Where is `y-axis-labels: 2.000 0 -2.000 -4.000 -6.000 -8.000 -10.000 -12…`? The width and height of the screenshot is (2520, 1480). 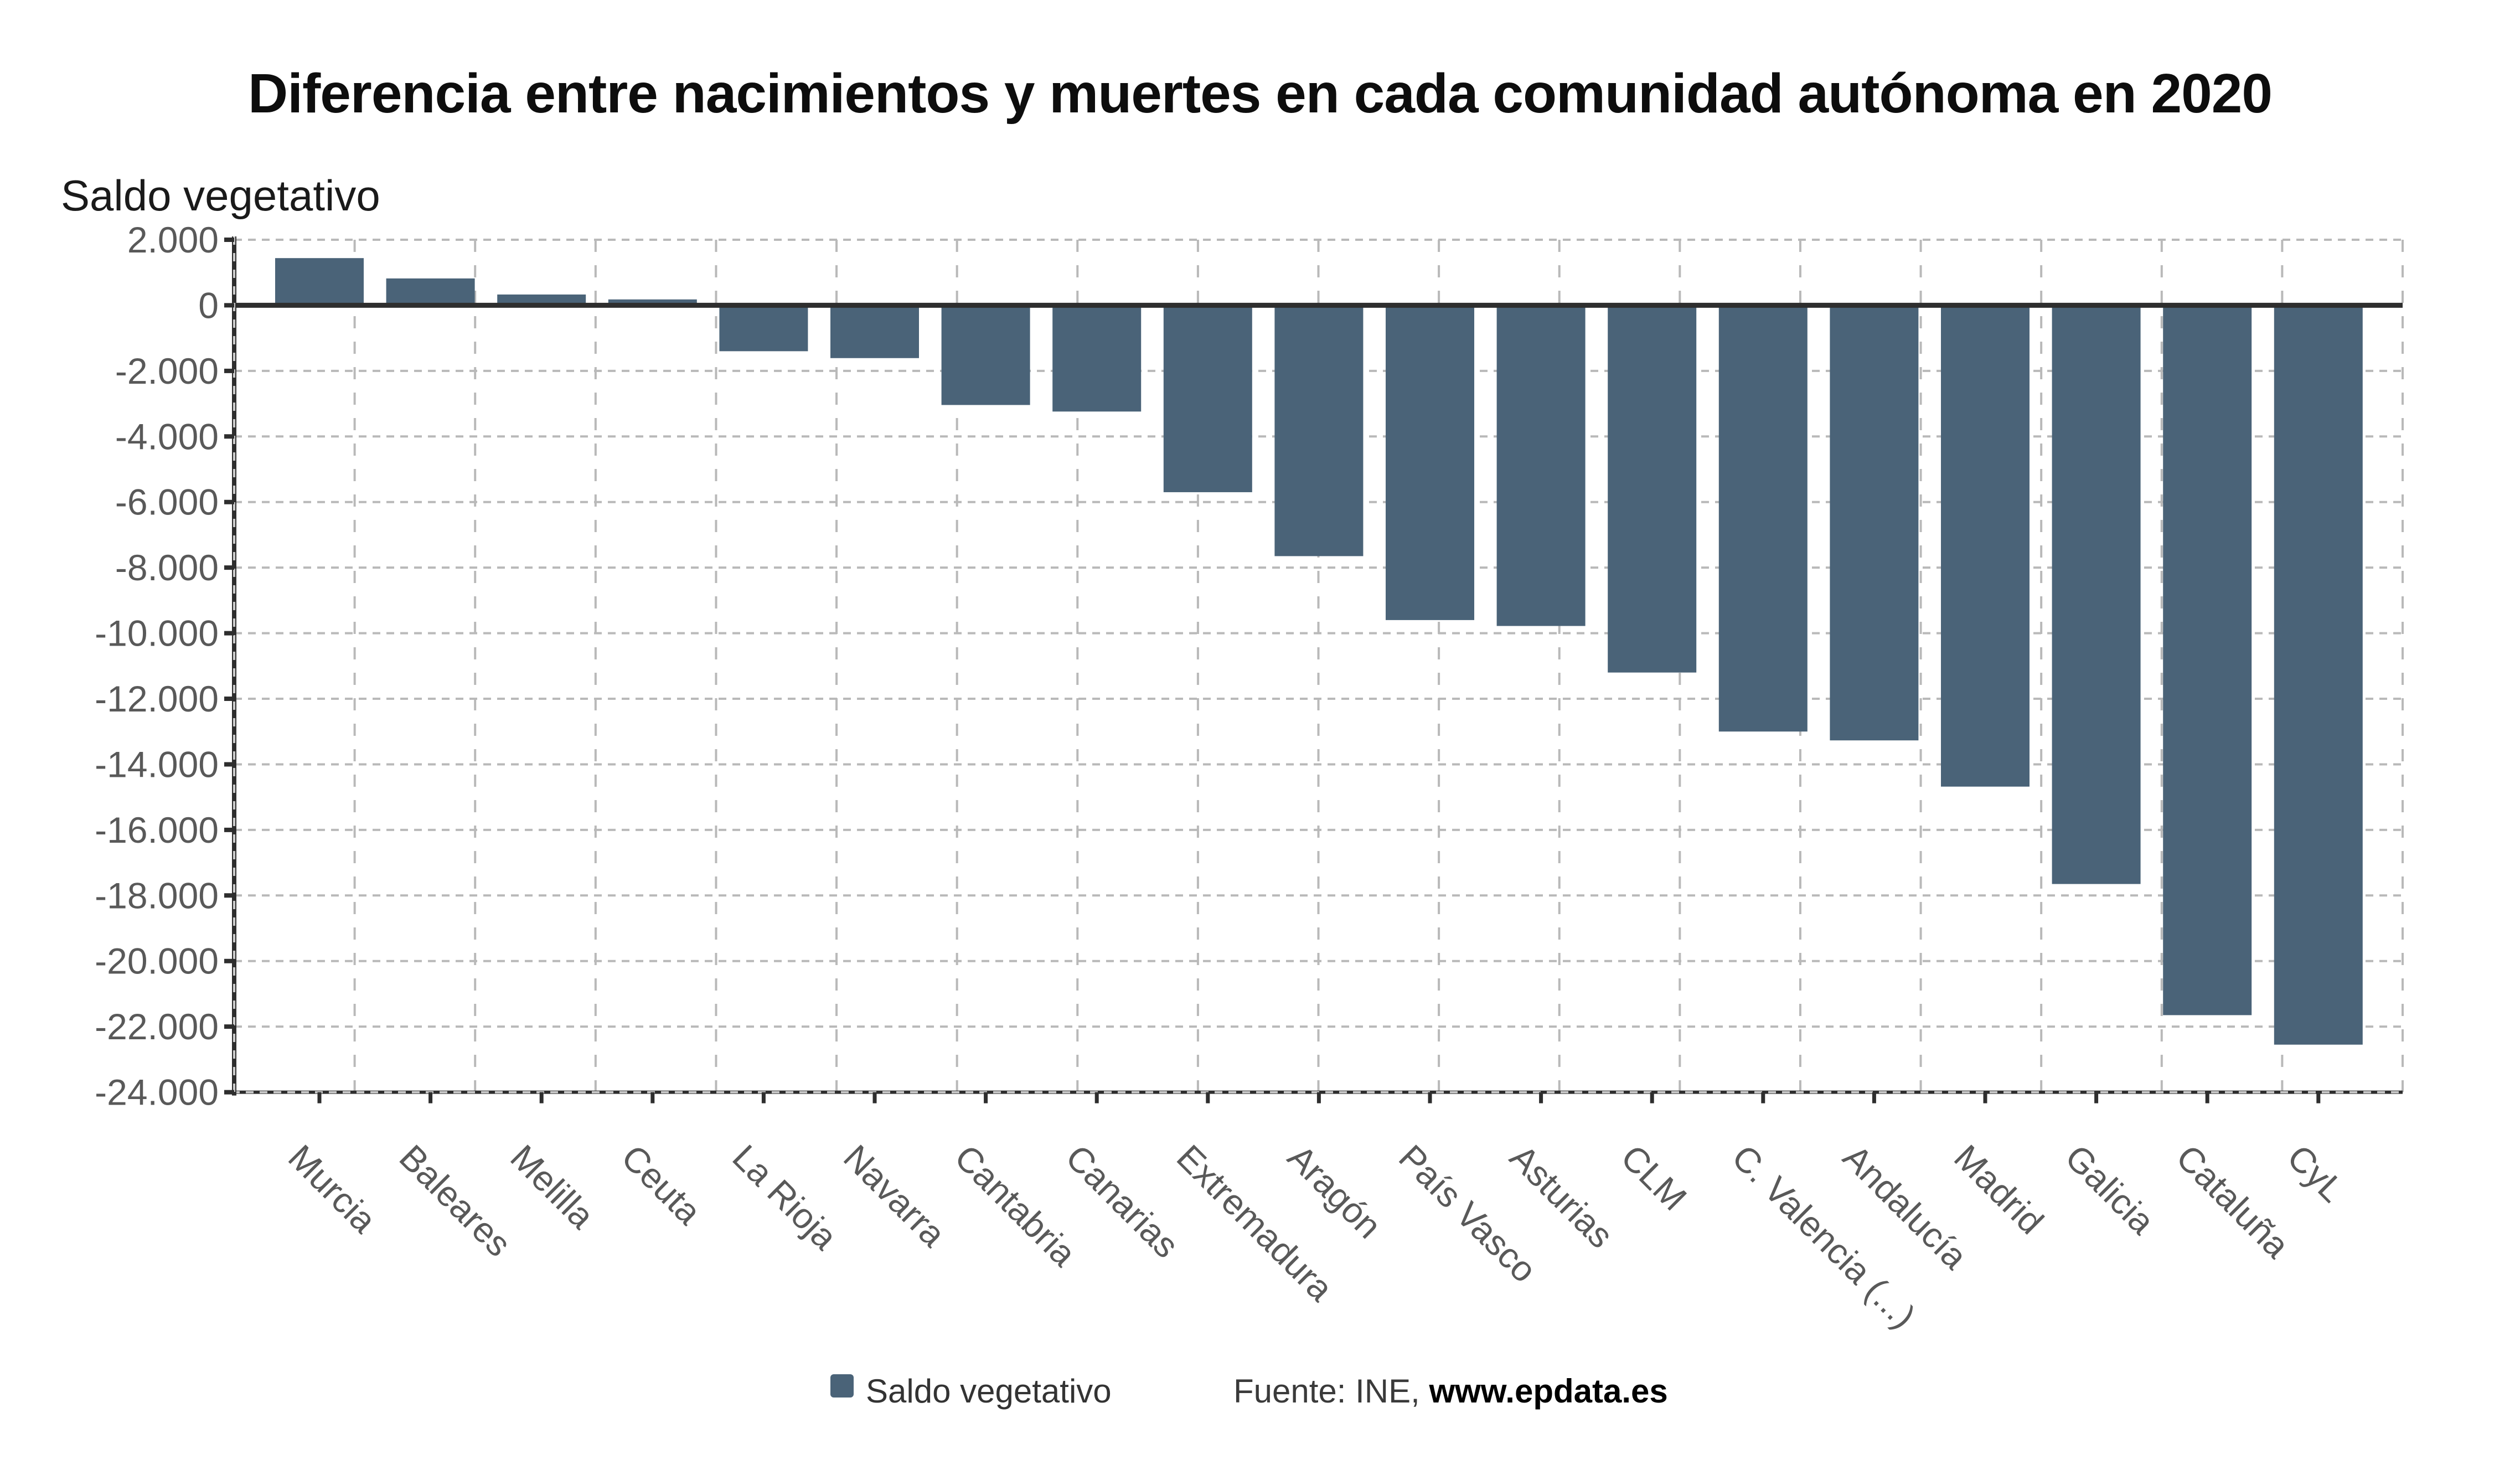 y-axis-labels: 2.000 0 -2.000 -4.000 -6.000 -8.000 -10.000 -12… is located at coordinates (157, 666).